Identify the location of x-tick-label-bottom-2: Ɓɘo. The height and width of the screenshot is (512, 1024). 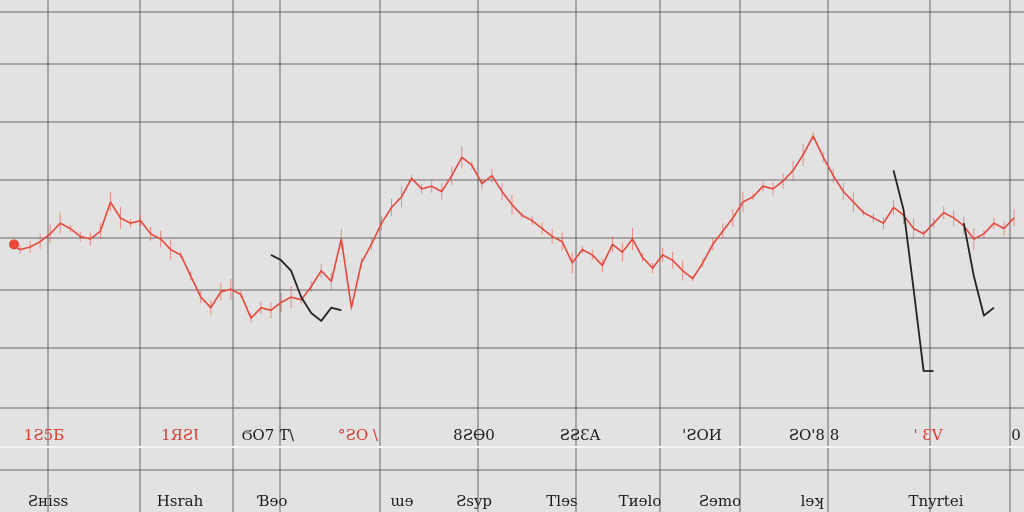
(272, 501).